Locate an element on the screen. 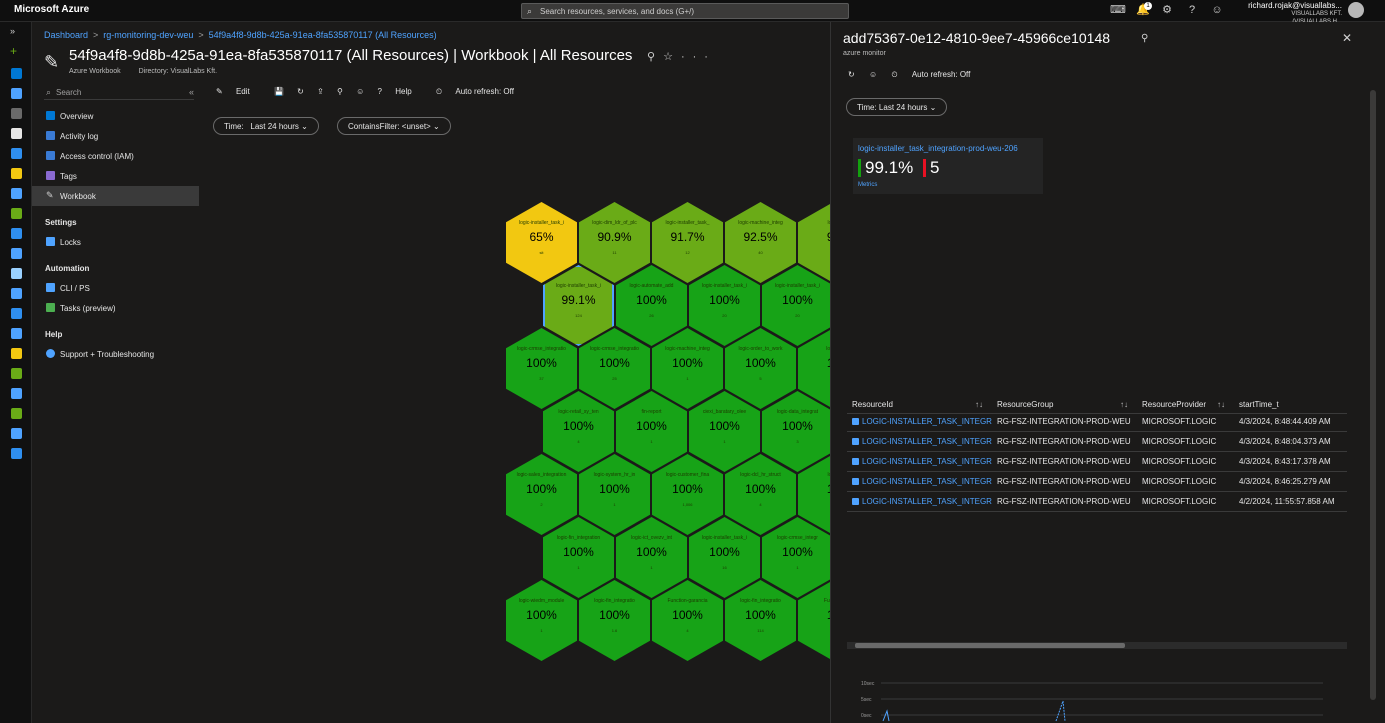 Image resolution: width=1385 pixels, height=723 pixels. honeycomb-cell: logic-installer_task_i 100% 16 is located at coordinates (724, 557).